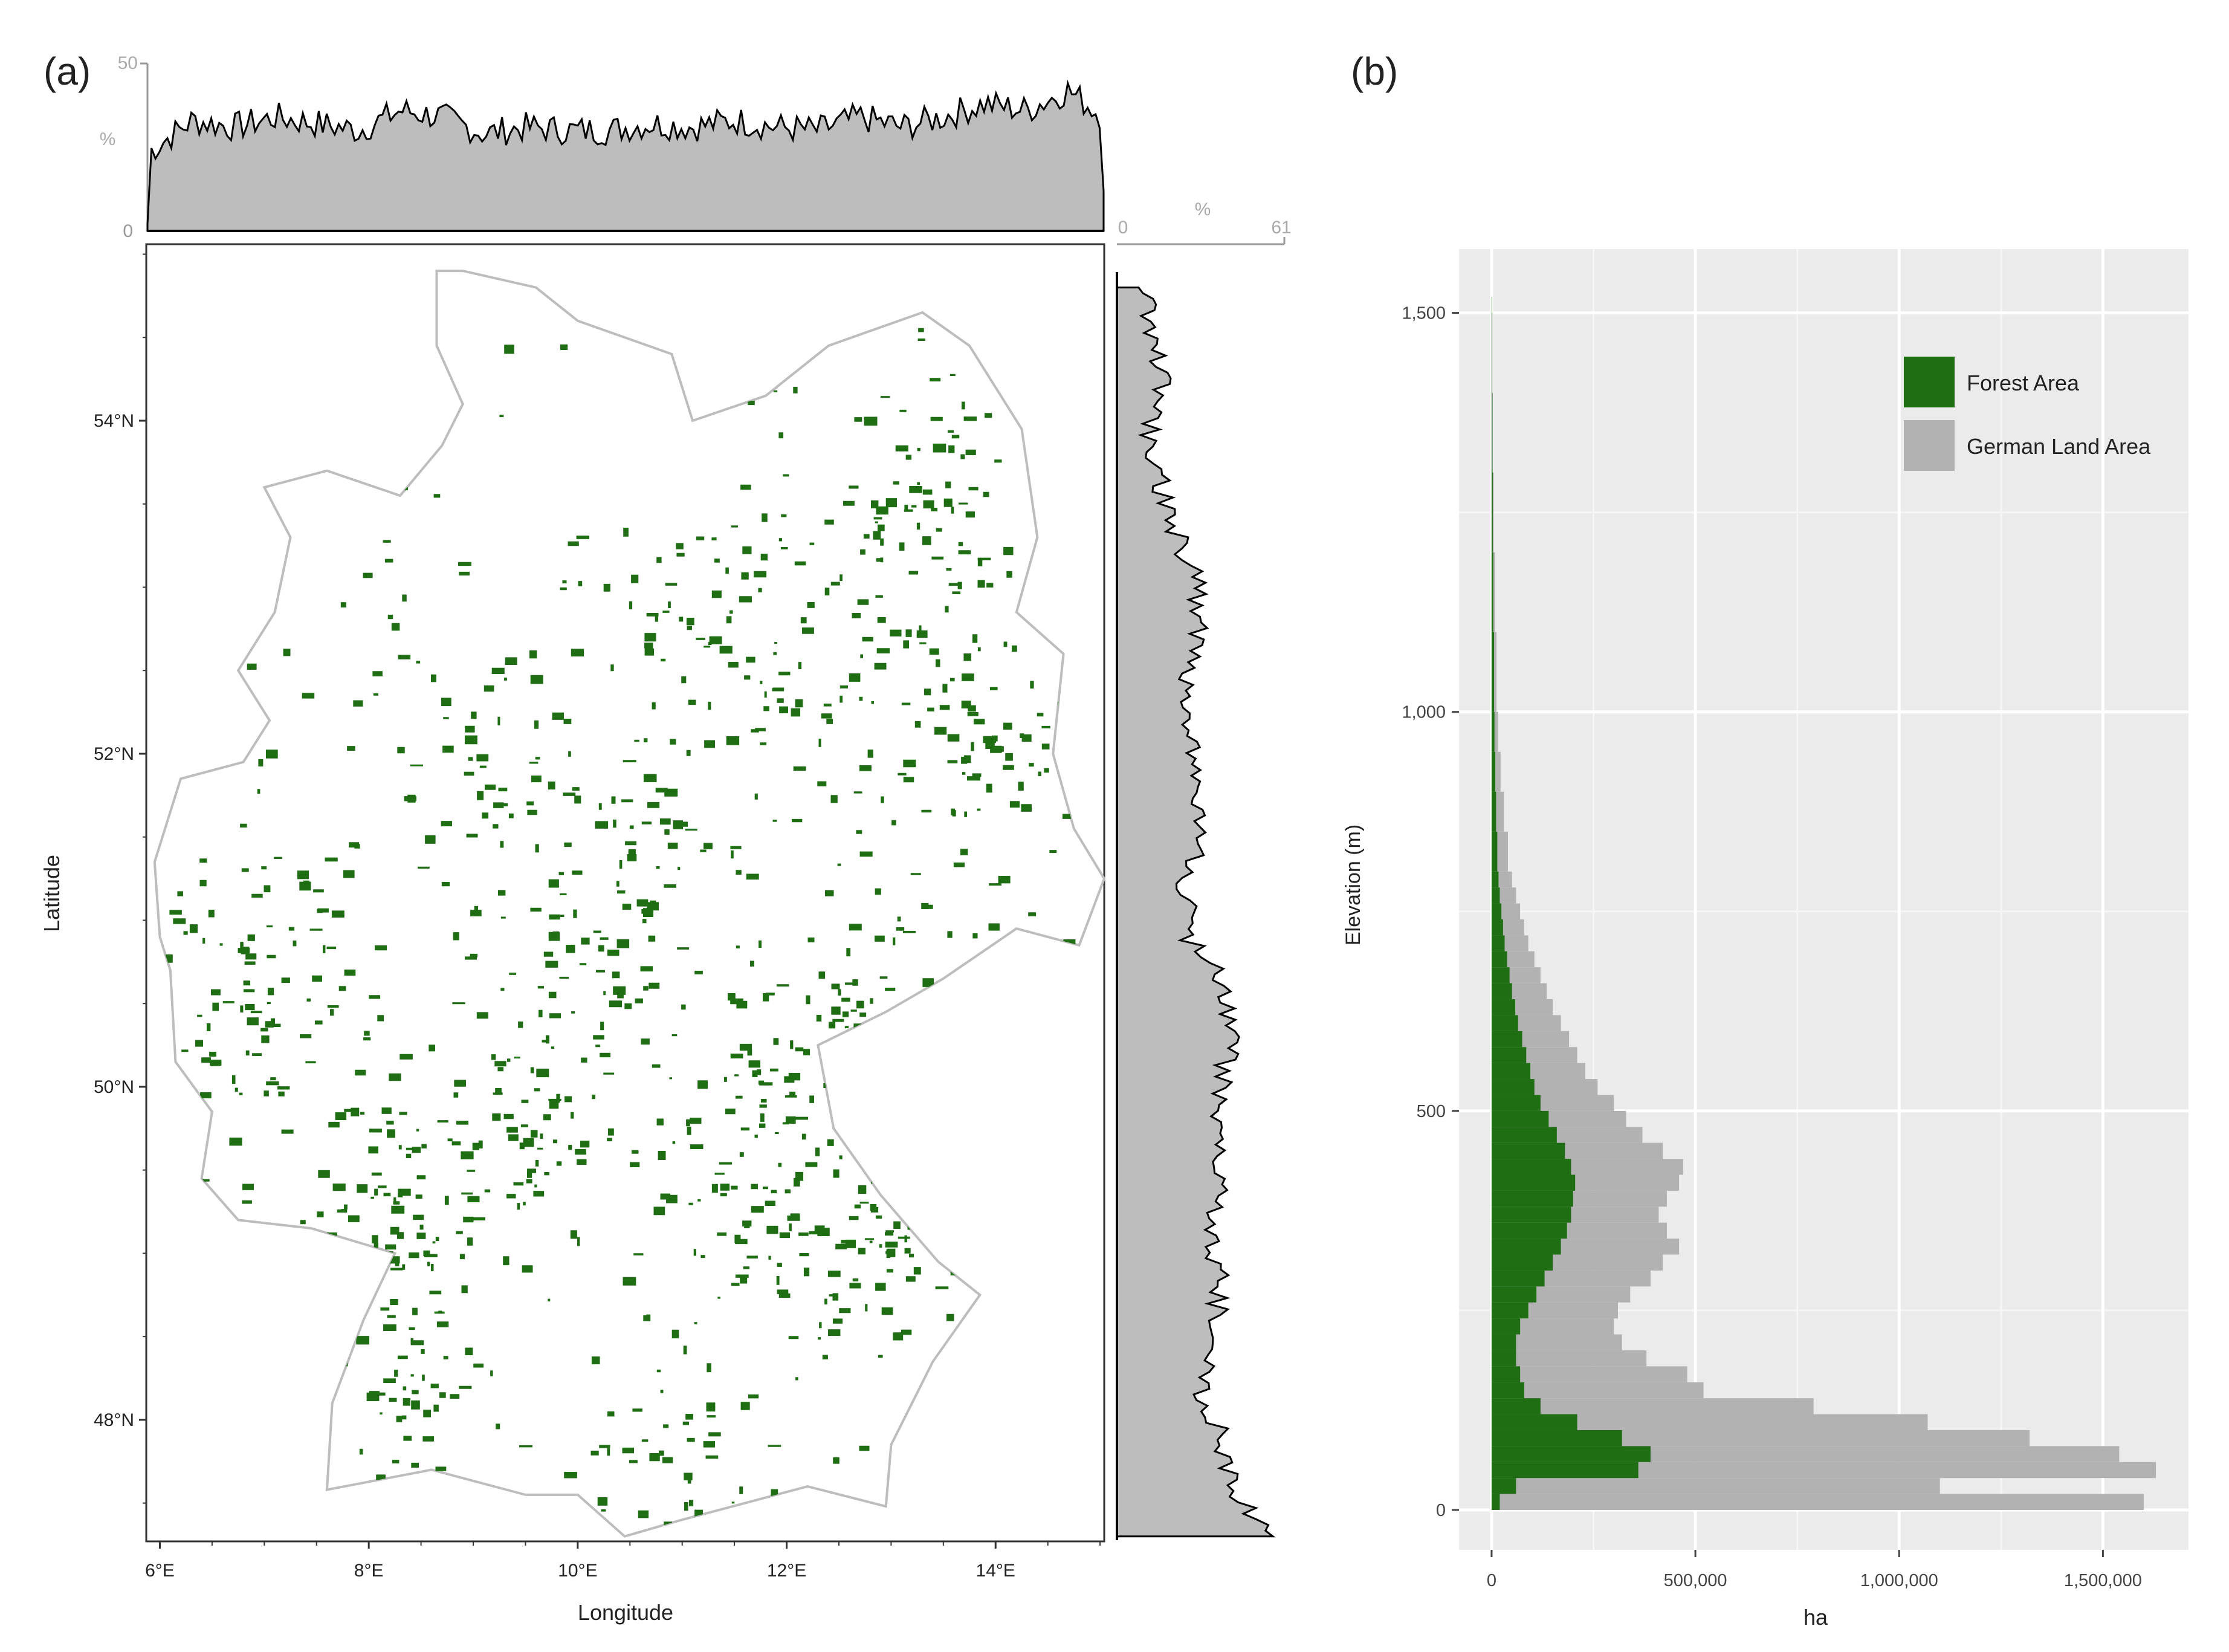 This screenshot has height=1652, width=2229. I want to click on panel-b-x-tick-label: 1,500,000, so click(2103, 1581).